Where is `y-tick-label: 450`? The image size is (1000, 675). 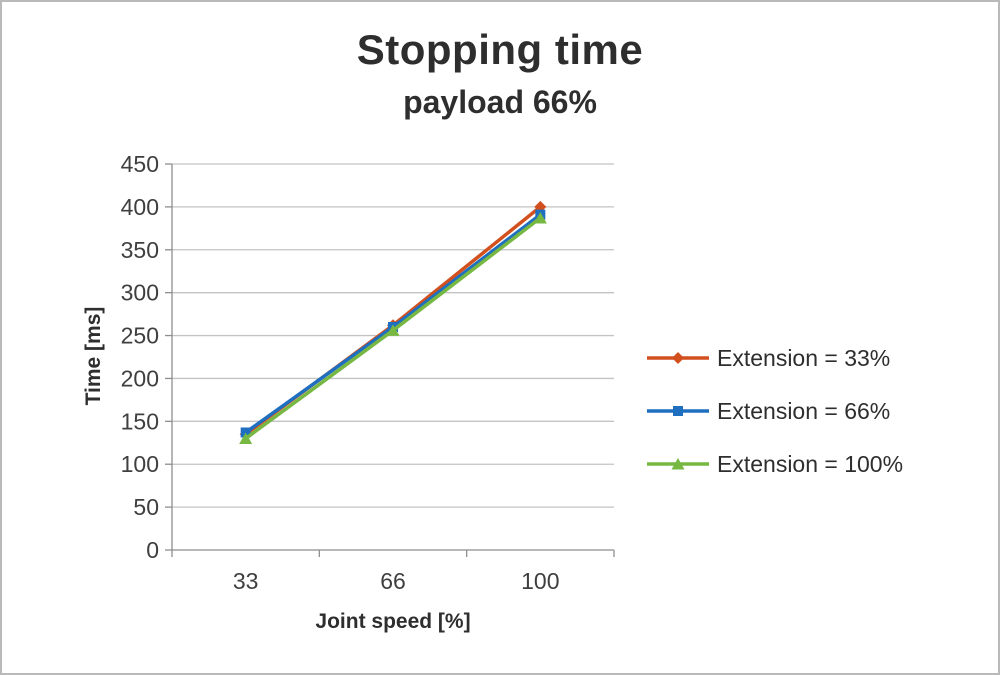
y-tick-label: 450 is located at coordinates (140, 164).